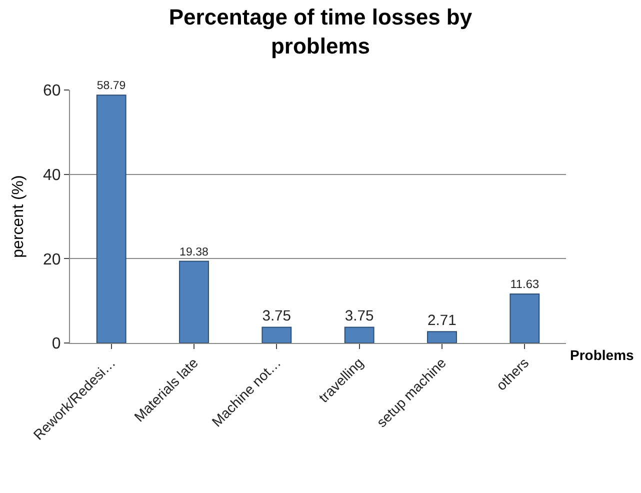  I want to click on y-tick-label: 0, so click(56, 344).